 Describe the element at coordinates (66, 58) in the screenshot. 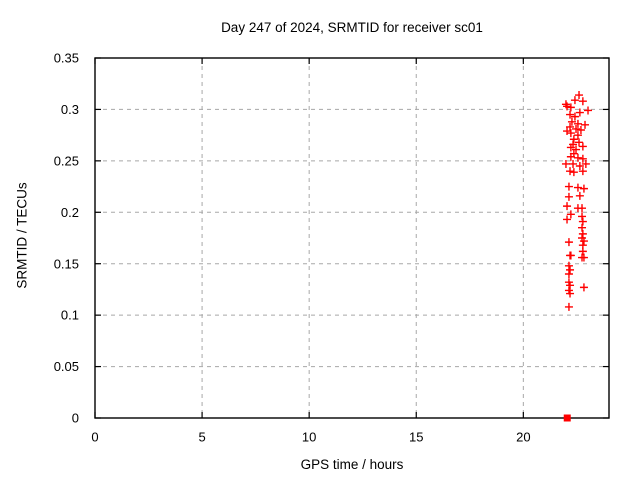

I see `y-tick-label: 0.35` at that location.